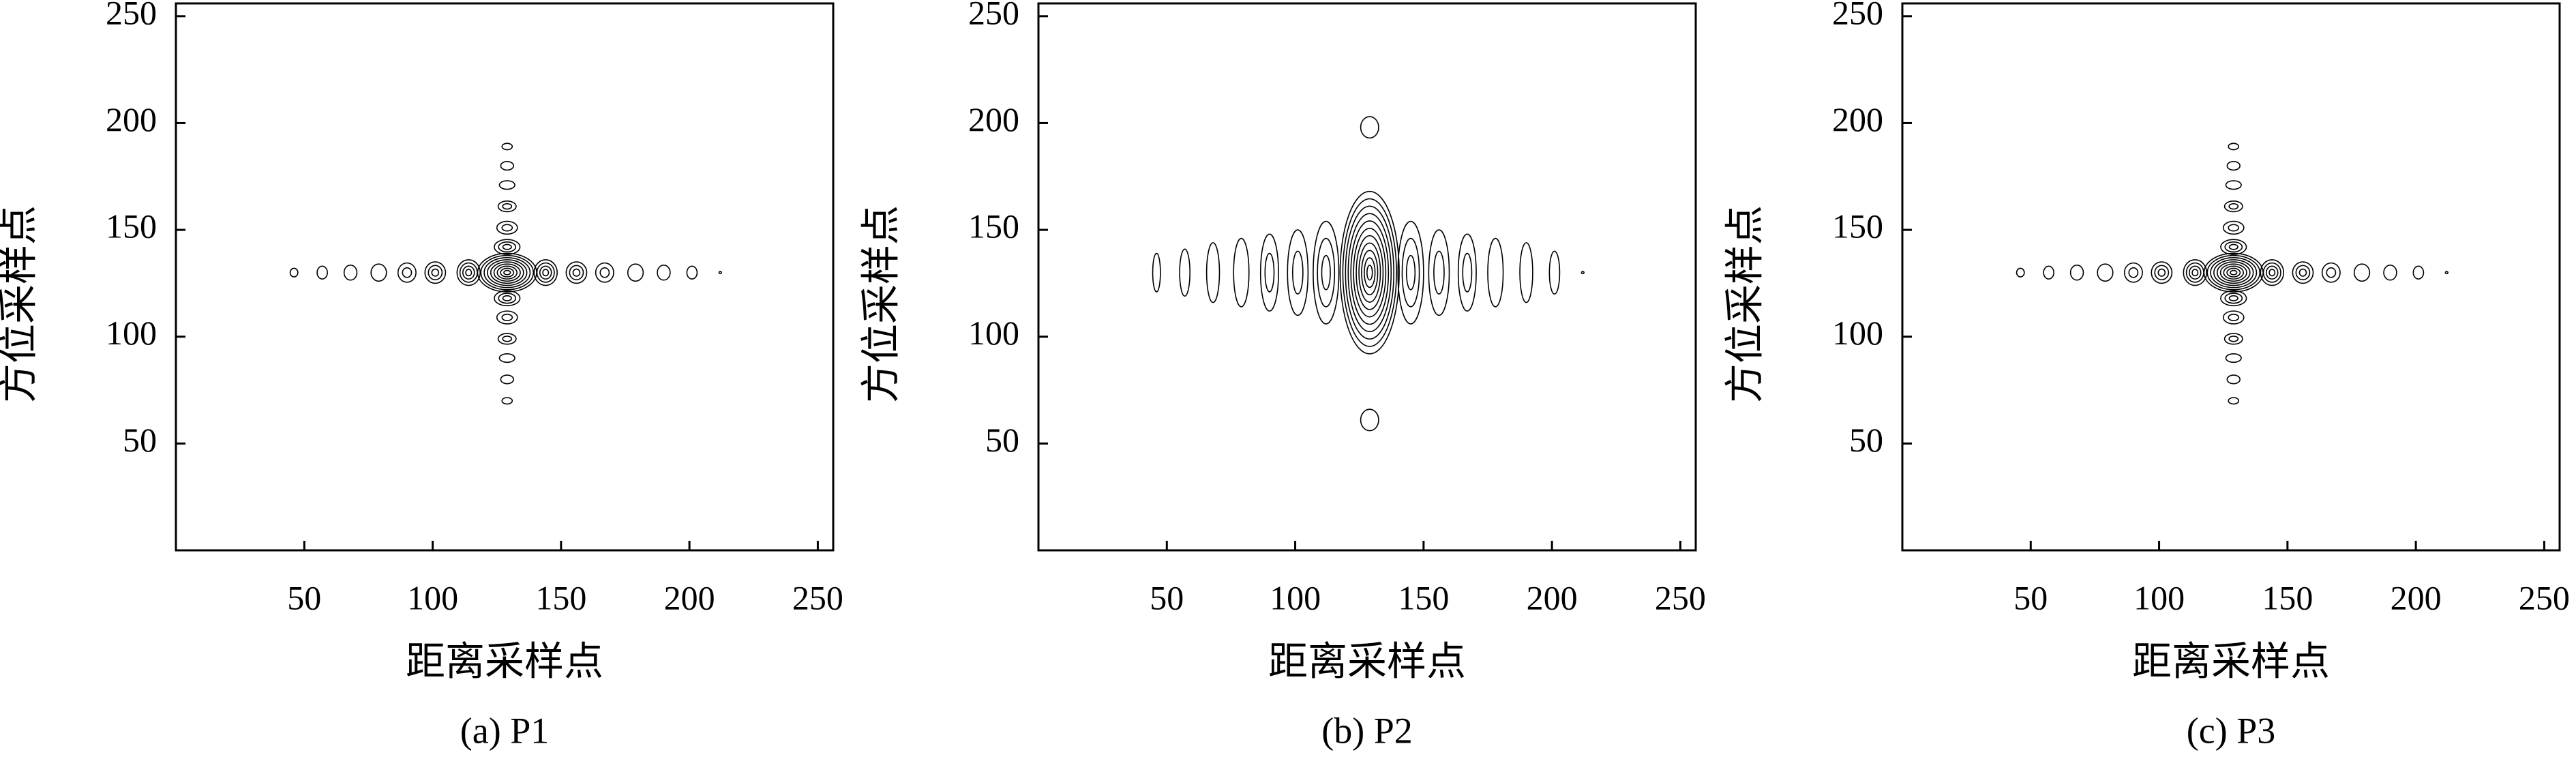 The image size is (2576, 759). What do you see at coordinates (504, 661) in the screenshot?
I see `x-axis-label: 距离采样点` at bounding box center [504, 661].